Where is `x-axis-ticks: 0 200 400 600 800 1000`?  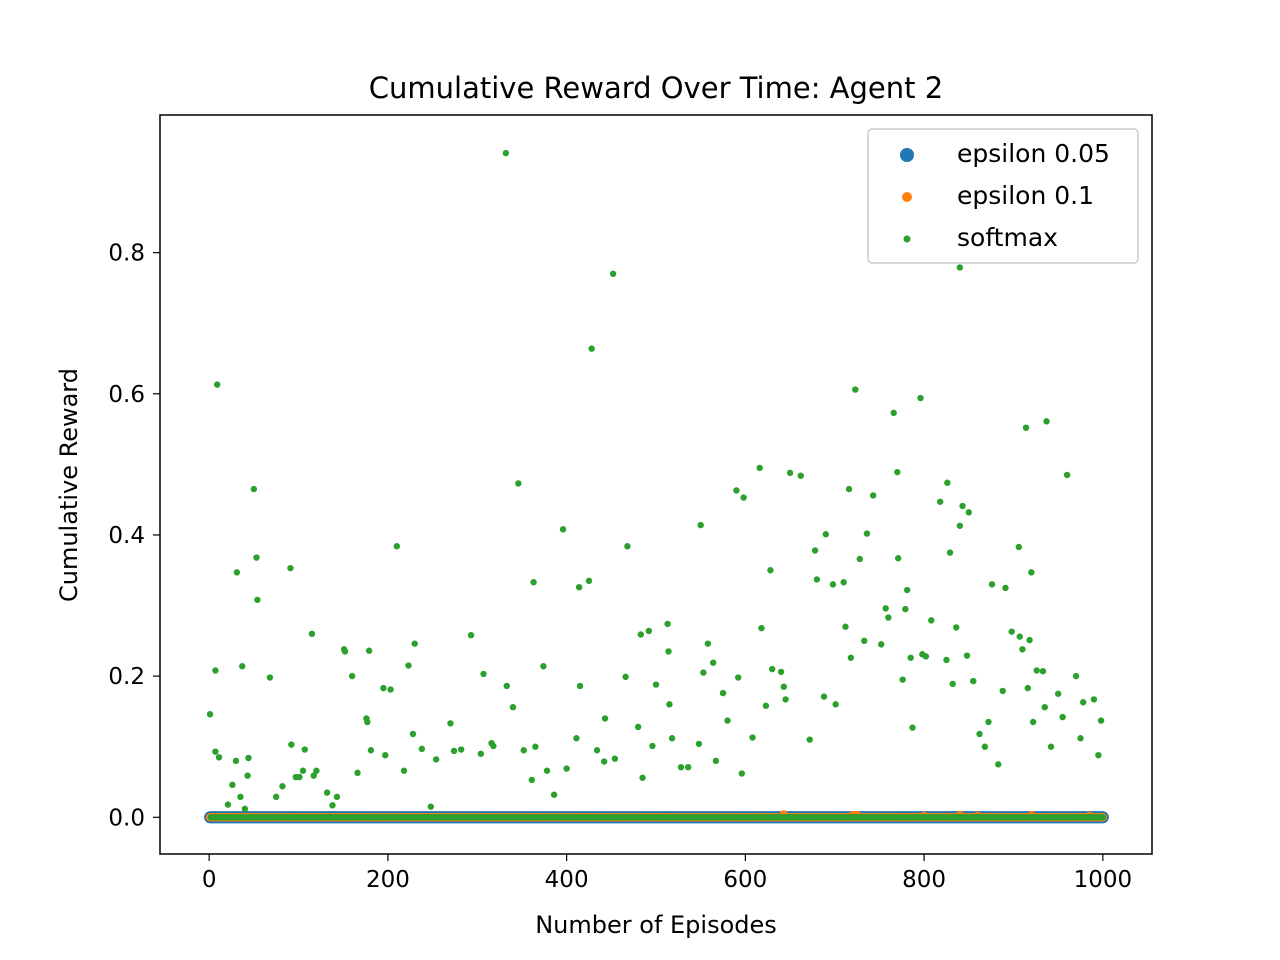
x-axis-ticks: 0 200 400 600 800 1000 is located at coordinates (667, 873).